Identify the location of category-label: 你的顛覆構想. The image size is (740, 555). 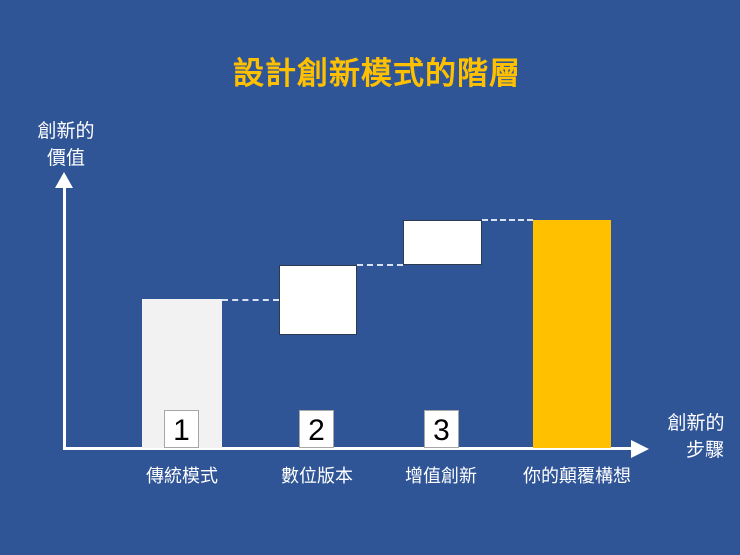
(577, 476).